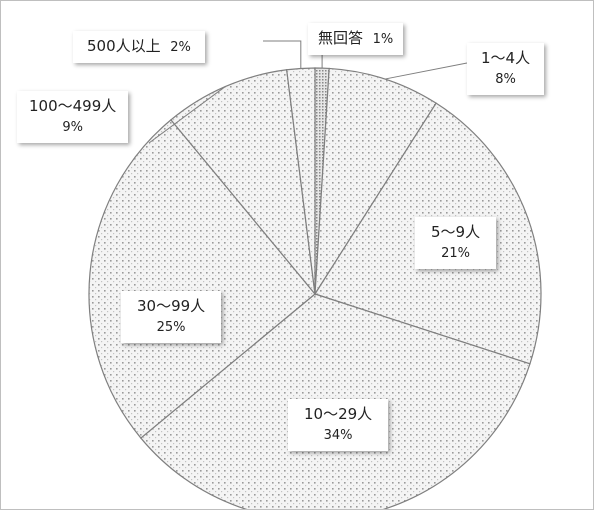  I want to click on slice-label-text: 30～99人, so click(171, 306).